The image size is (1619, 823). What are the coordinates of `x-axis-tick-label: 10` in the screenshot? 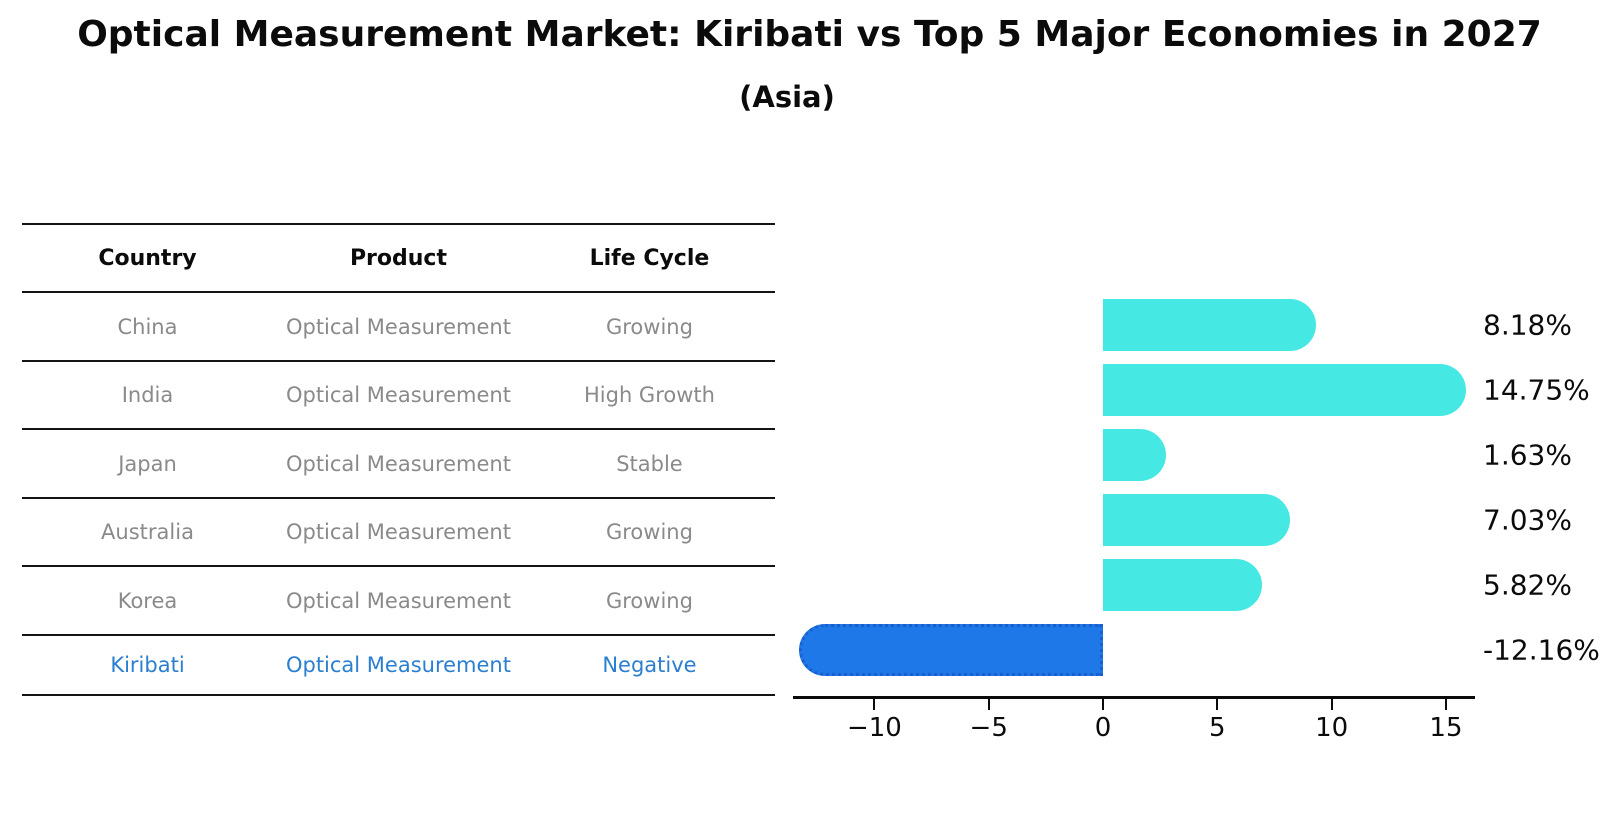 It's located at (1332, 728).